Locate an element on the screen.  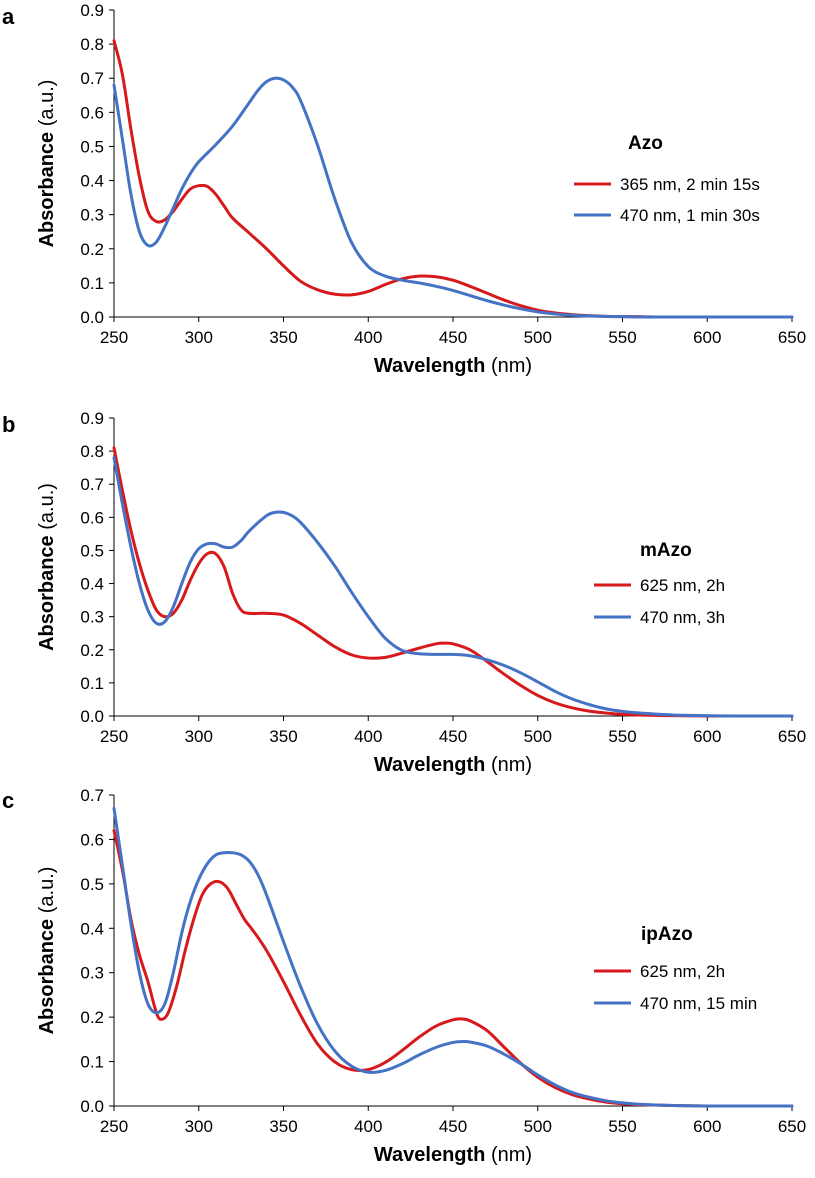
legend-title: ipAzo is located at coordinates (667, 934).